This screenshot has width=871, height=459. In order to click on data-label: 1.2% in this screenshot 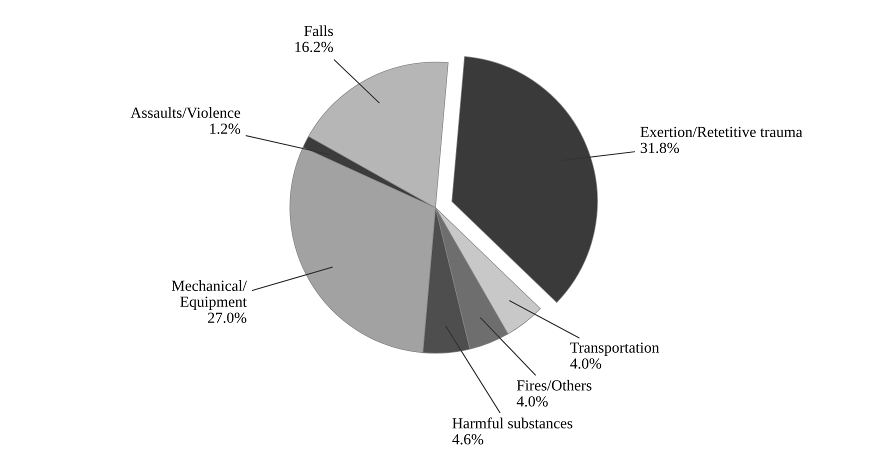, I will do `click(225, 129)`.